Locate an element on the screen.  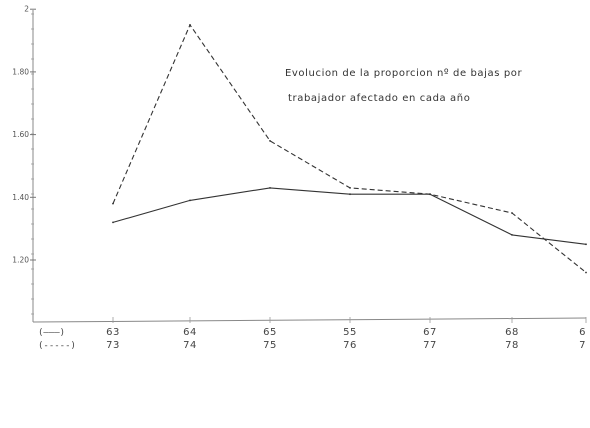
category-label-row2: 77 is located at coordinates (430, 345).